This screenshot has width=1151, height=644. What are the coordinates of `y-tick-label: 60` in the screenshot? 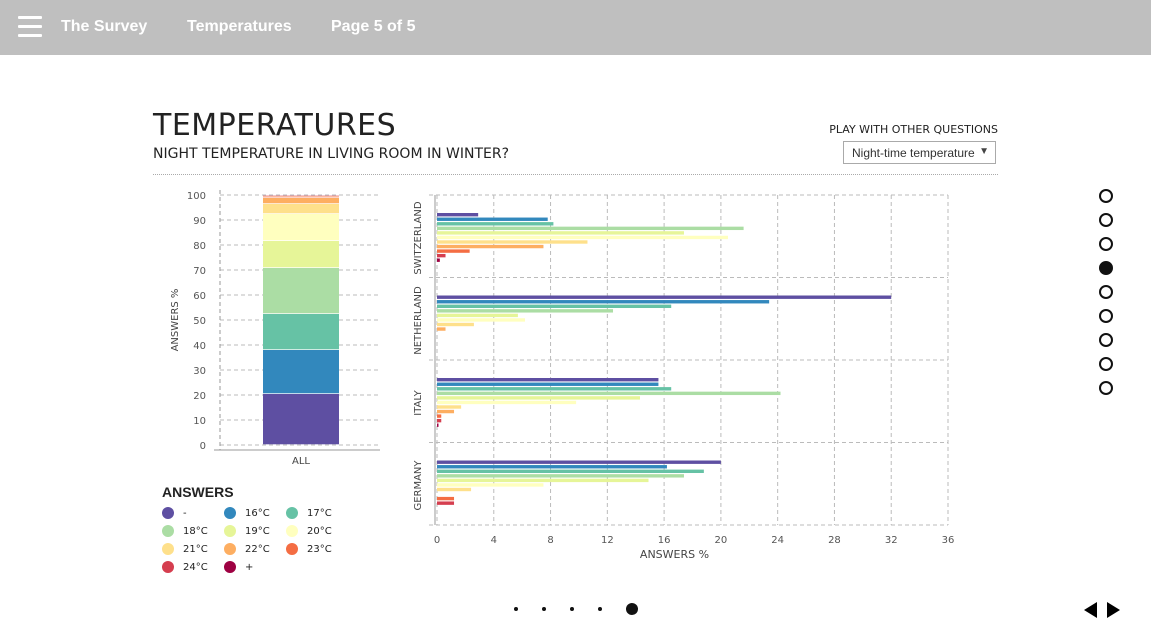 It's located at (199, 296).